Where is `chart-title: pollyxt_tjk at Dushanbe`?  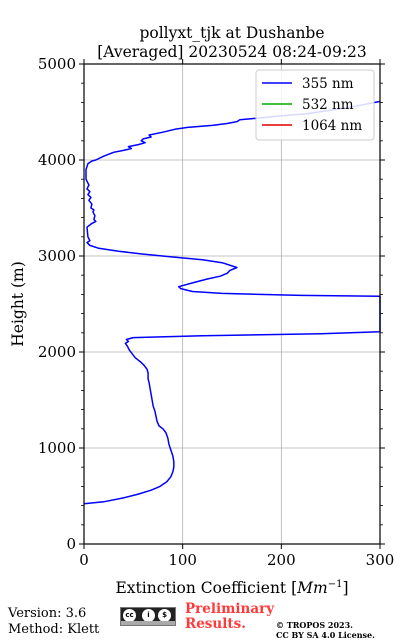 chart-title: pollyxt_tjk at Dushanbe is located at coordinates (231, 33).